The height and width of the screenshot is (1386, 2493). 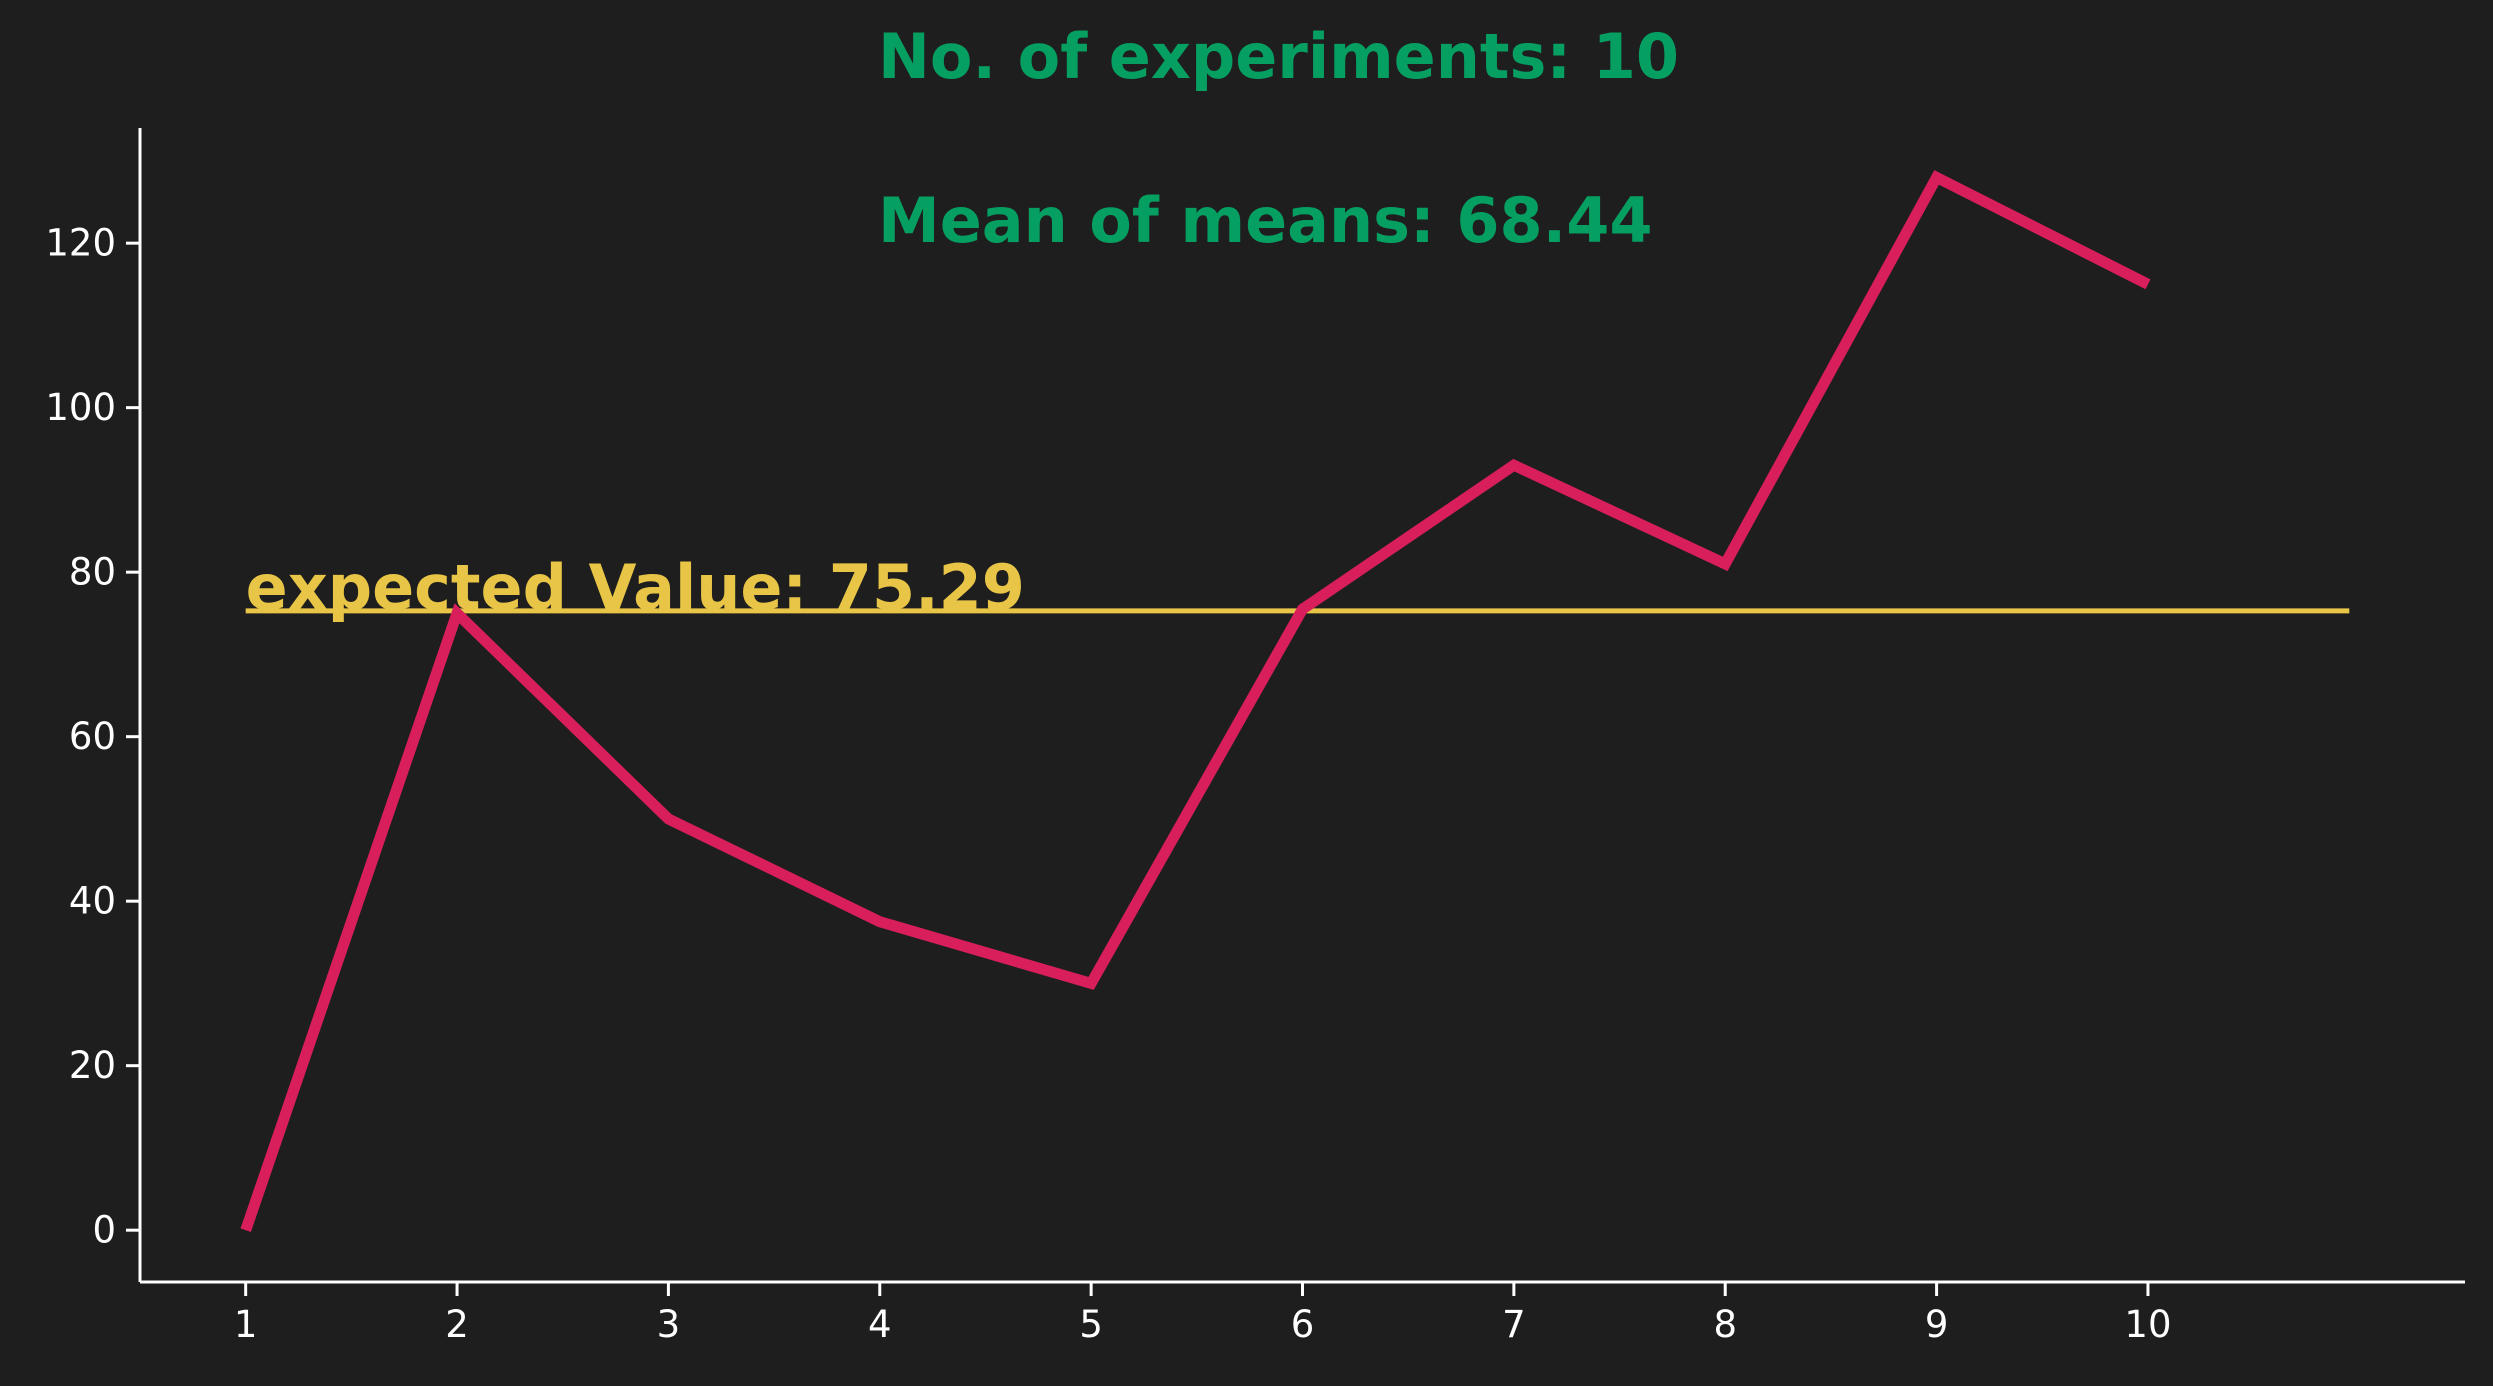 I want to click on x-tick-label: 8, so click(x=1725, y=1324).